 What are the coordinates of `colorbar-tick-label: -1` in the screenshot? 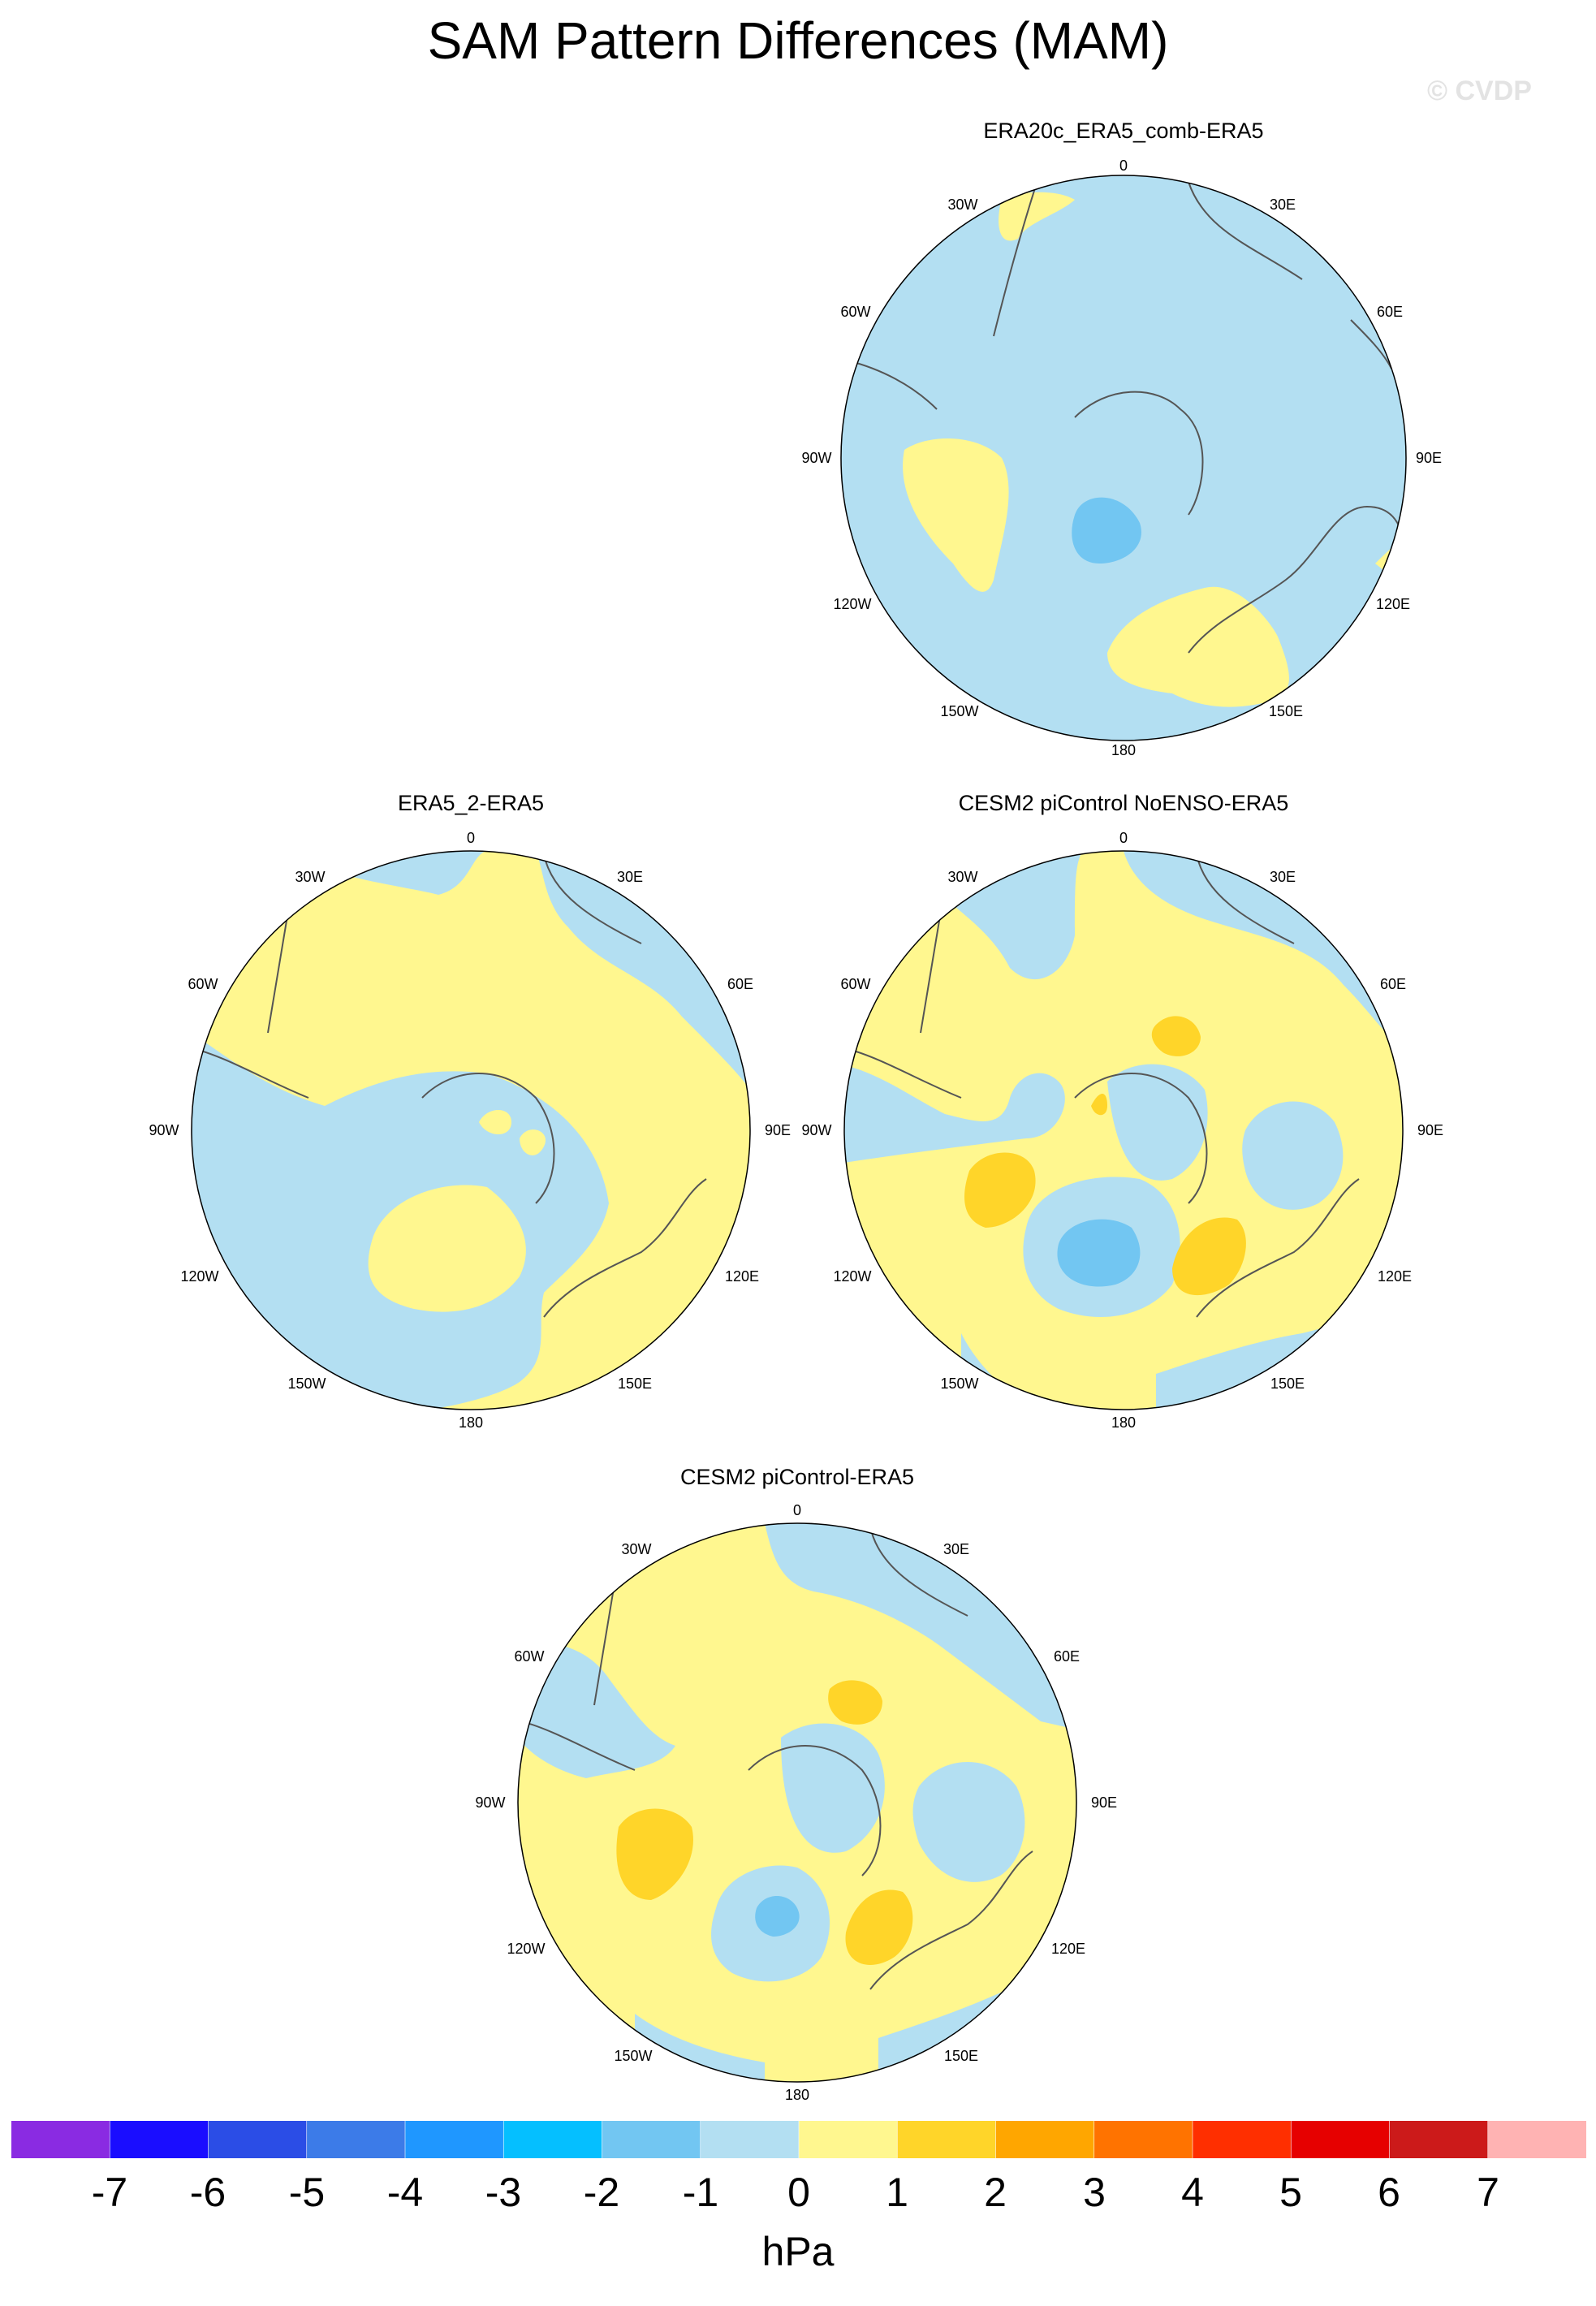 It's located at (701, 2192).